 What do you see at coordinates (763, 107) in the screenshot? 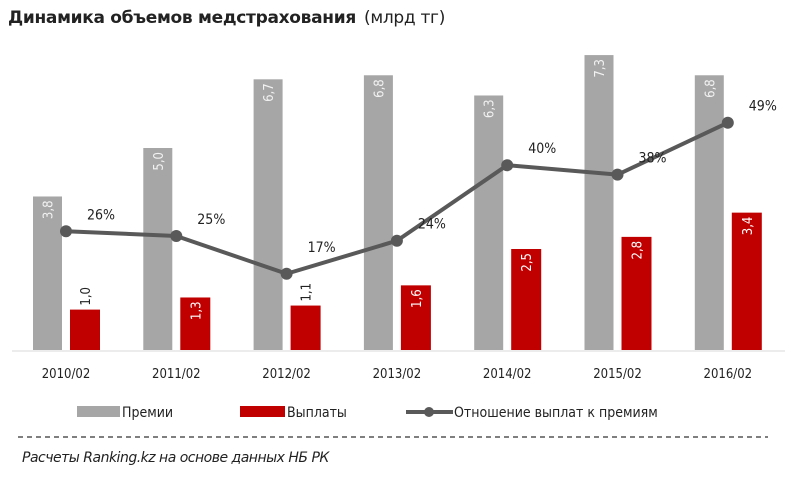
I see `ratio-label: 49%` at bounding box center [763, 107].